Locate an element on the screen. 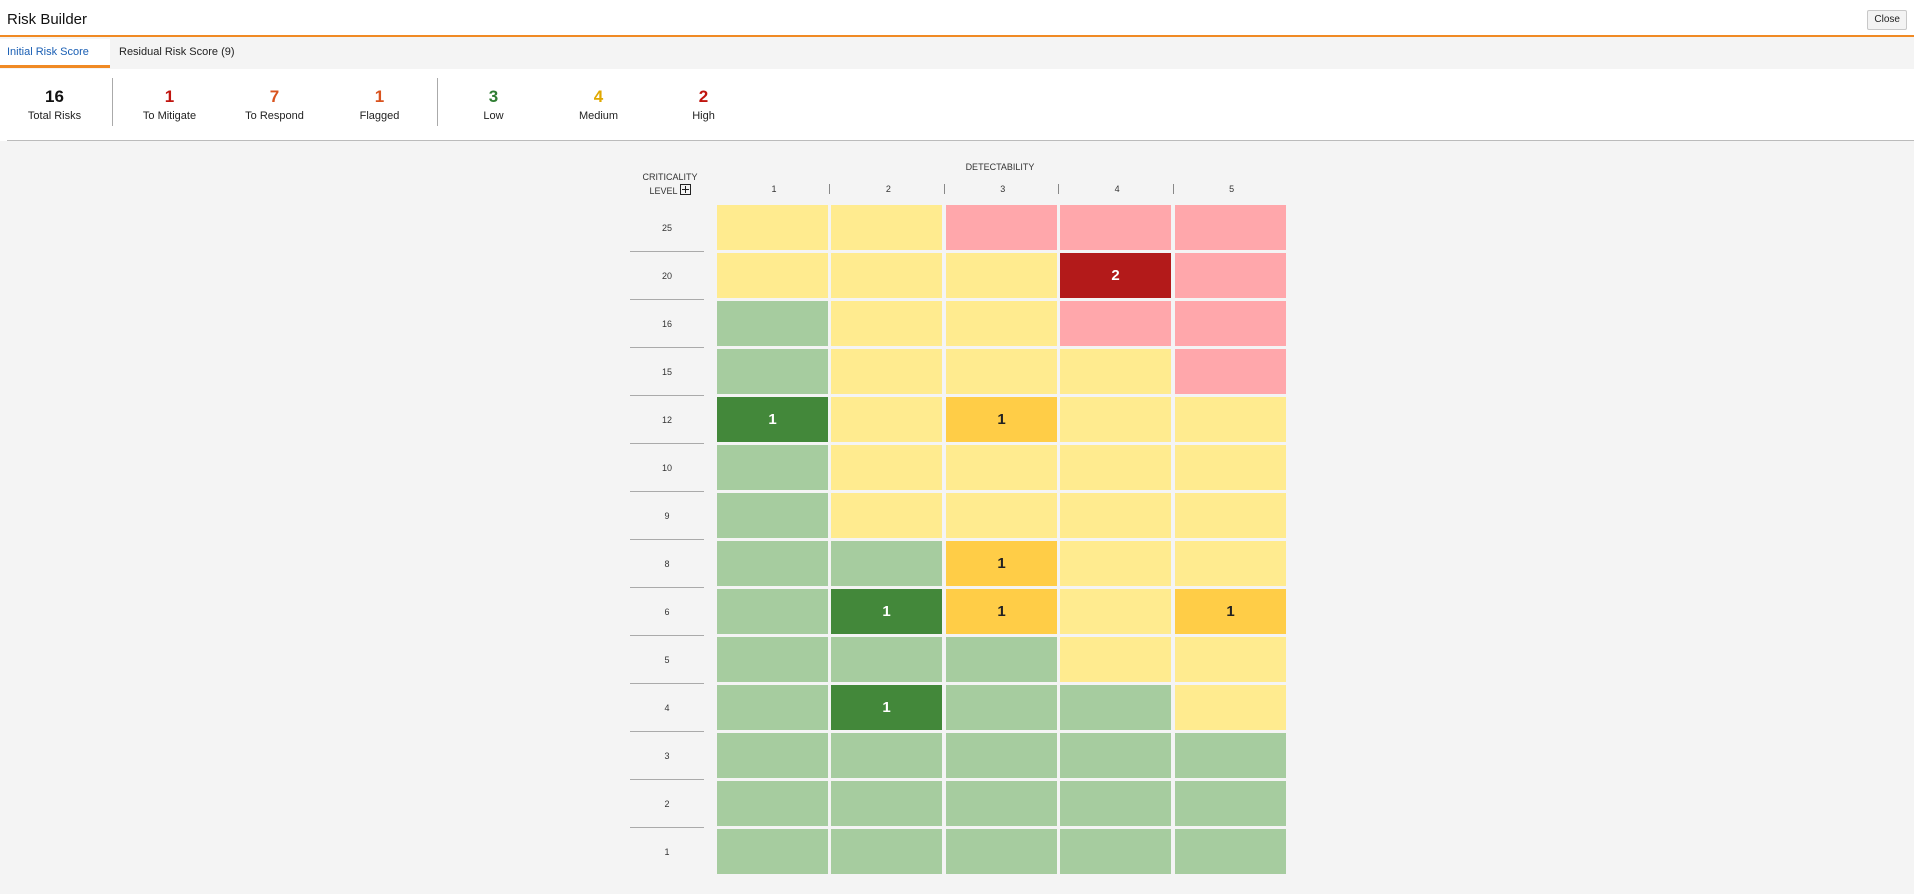 Image resolution: width=1914 pixels, height=894 pixels. criticality-label-line1: CRITICALITY is located at coordinates (670, 177).